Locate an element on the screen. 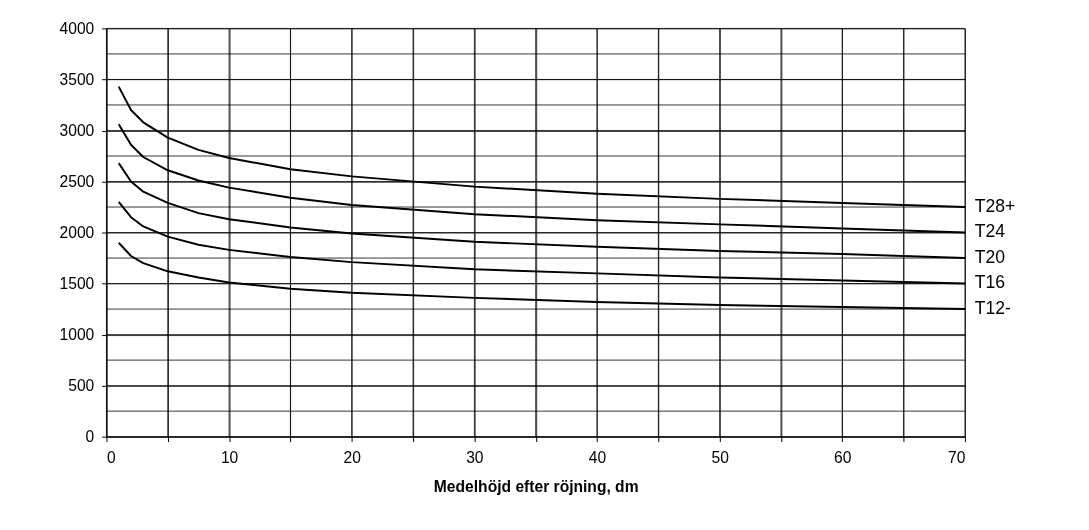  x-tick-label: 50 is located at coordinates (720, 457).